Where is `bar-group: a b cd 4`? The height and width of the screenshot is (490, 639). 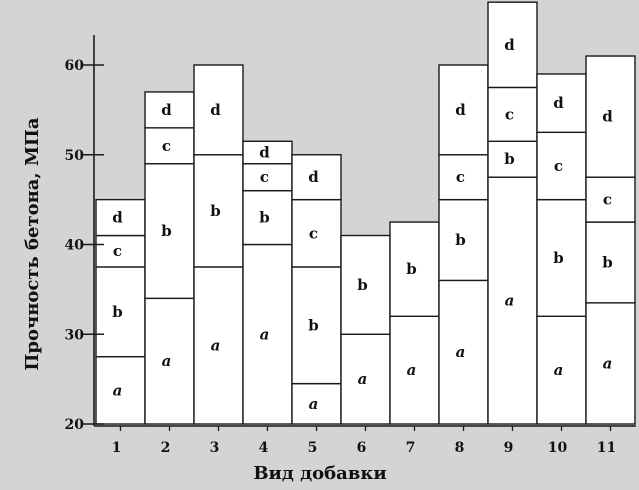 bar-group: a b cd 4 is located at coordinates (267, 298).